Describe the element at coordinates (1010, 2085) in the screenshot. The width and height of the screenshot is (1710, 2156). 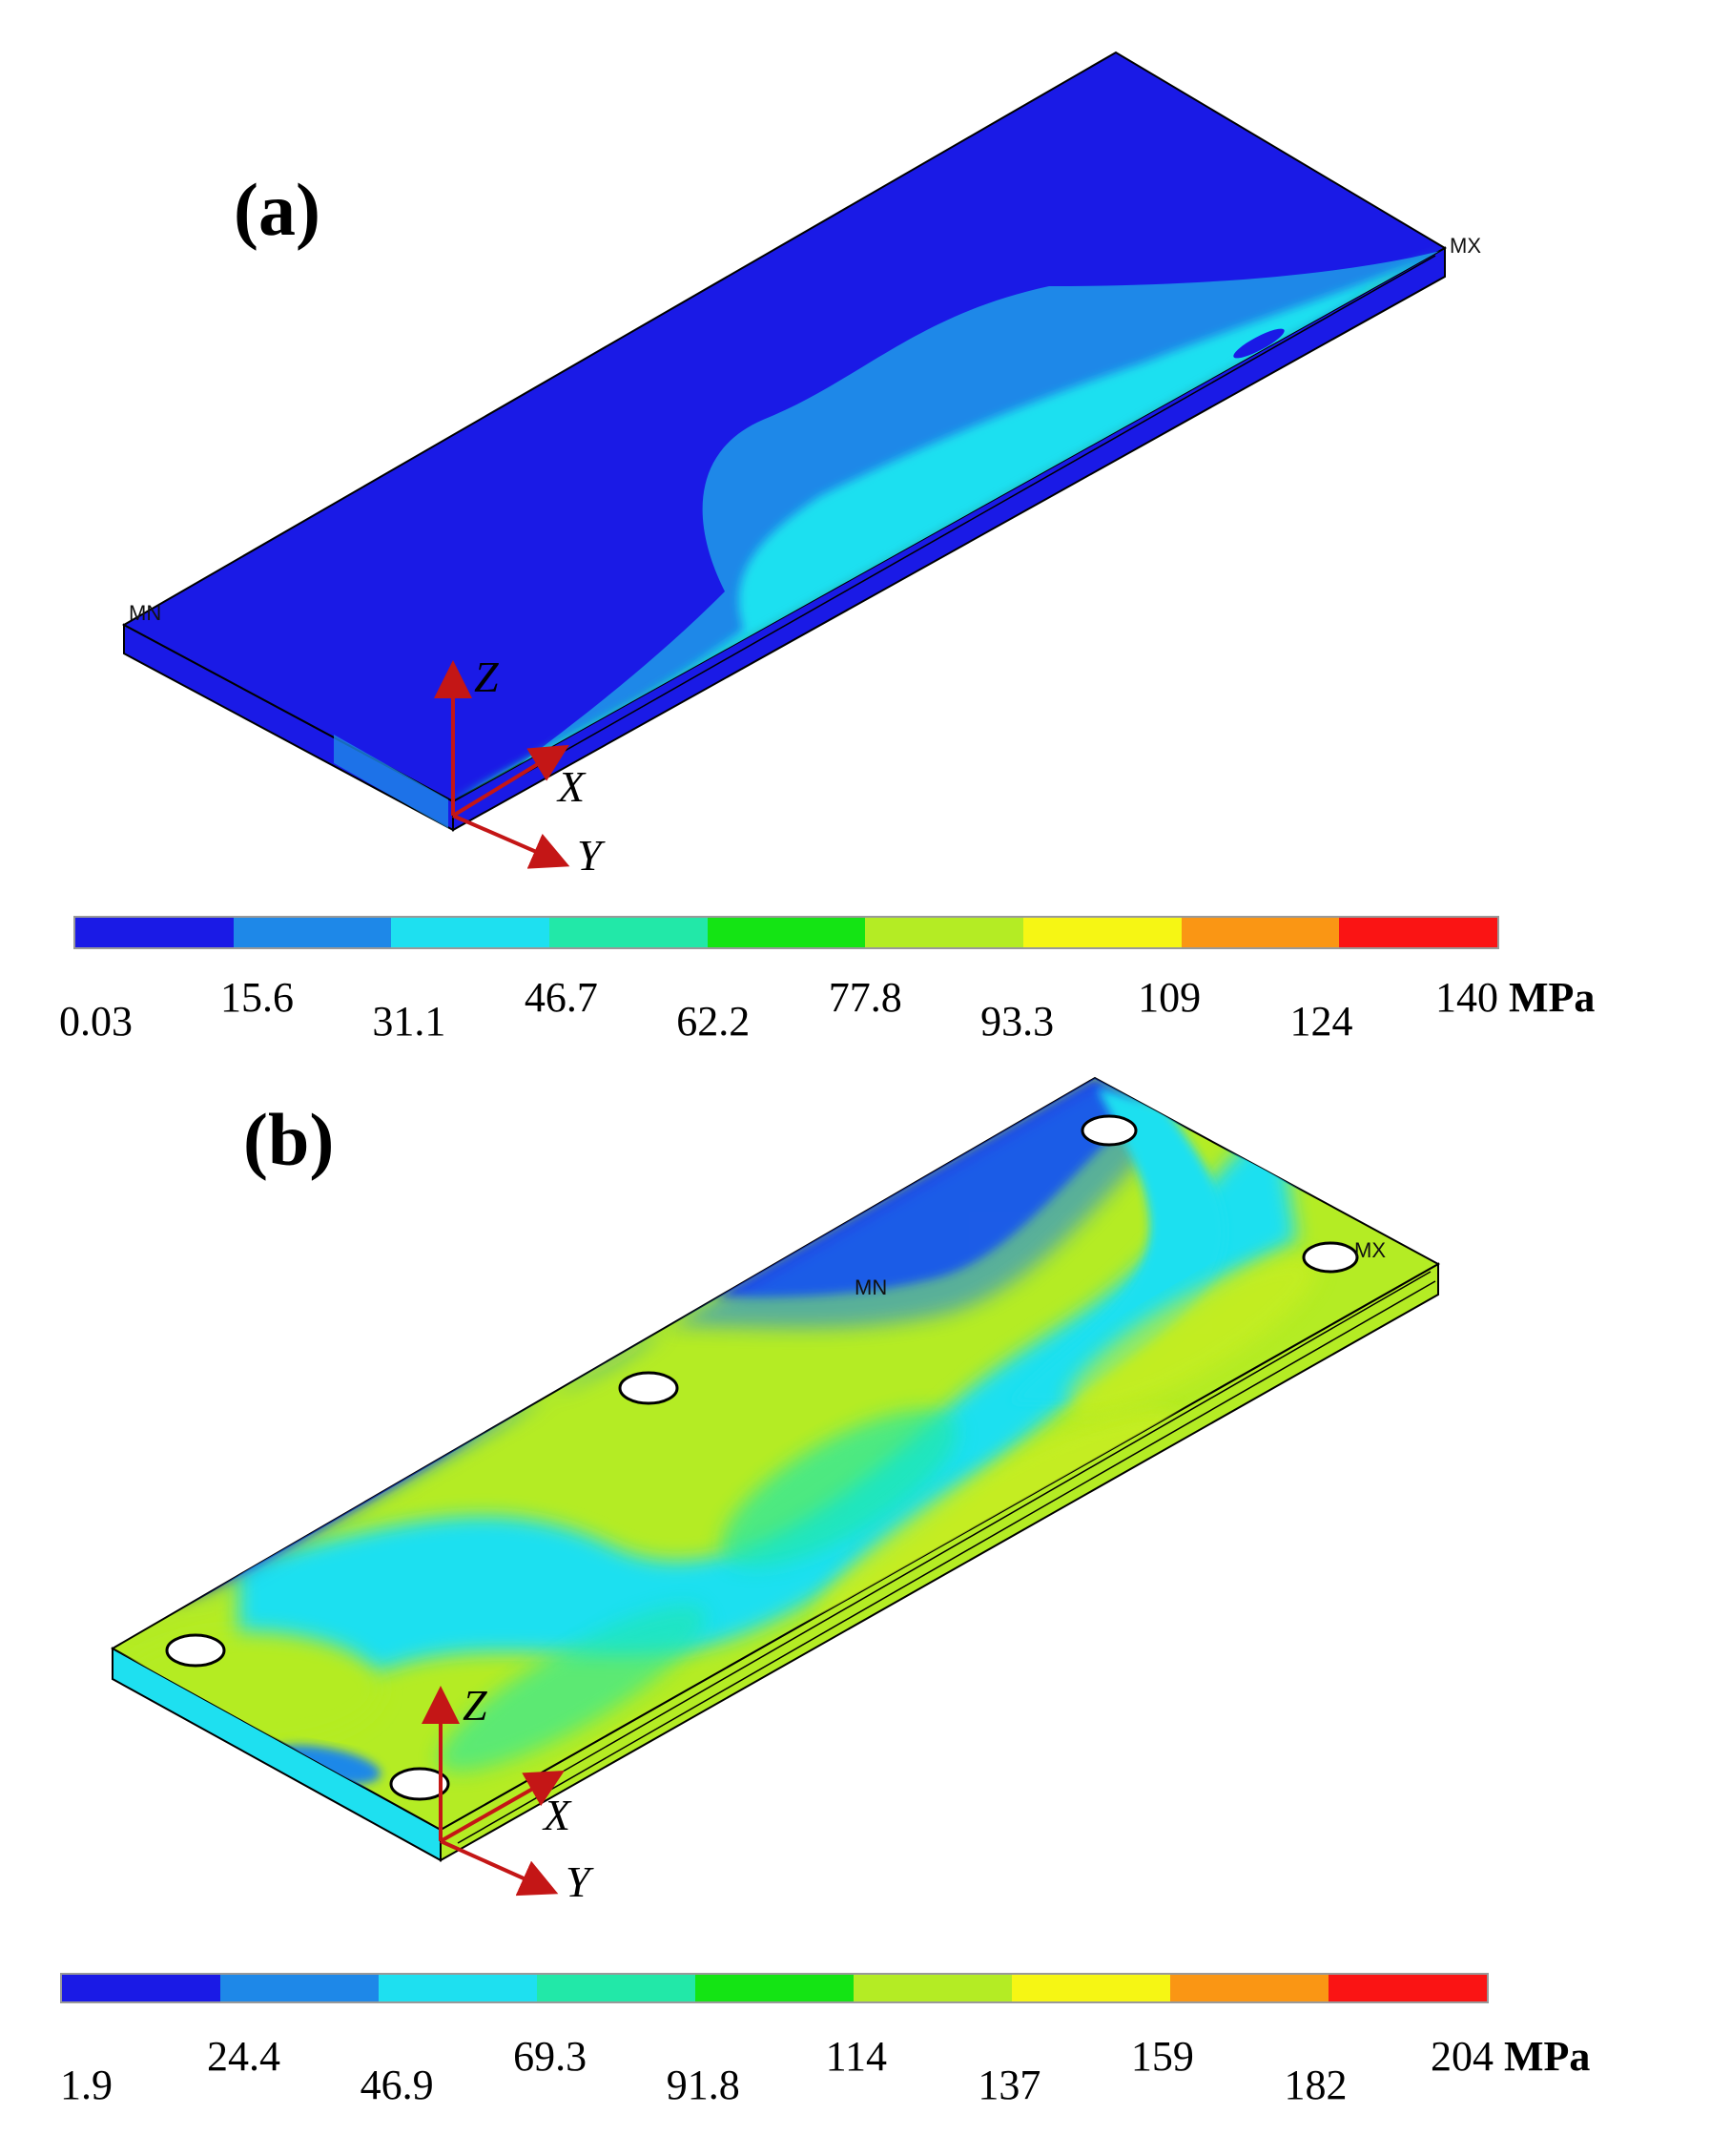
I see `colorbar-tick-label: 137` at that location.